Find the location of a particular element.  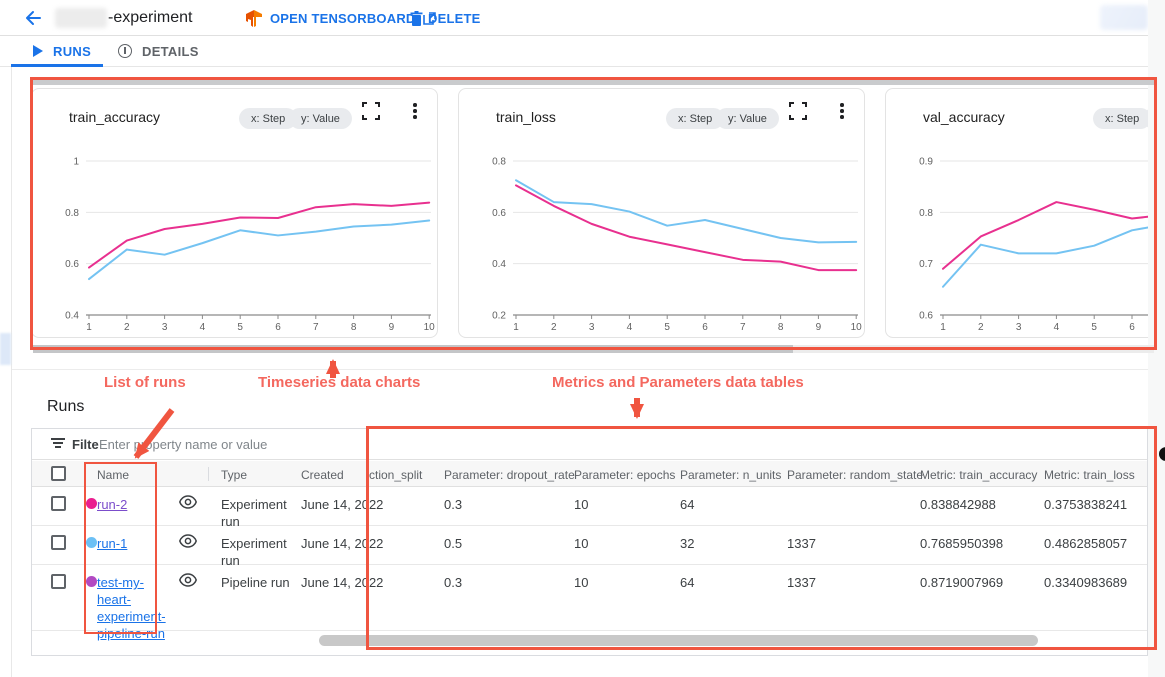

filter-input is located at coordinates (299, 444).